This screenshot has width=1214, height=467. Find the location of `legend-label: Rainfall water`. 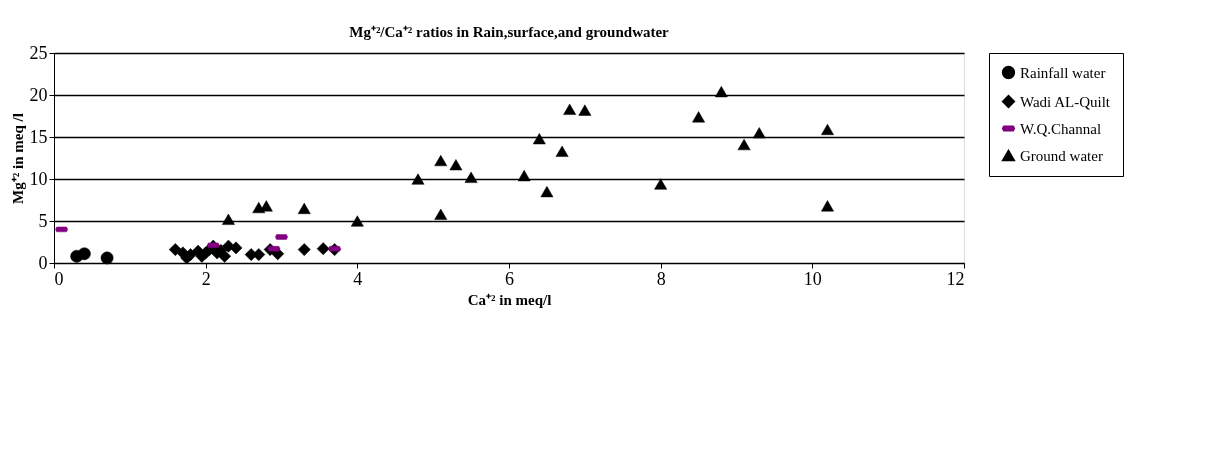

legend-label: Rainfall water is located at coordinates (1063, 72).